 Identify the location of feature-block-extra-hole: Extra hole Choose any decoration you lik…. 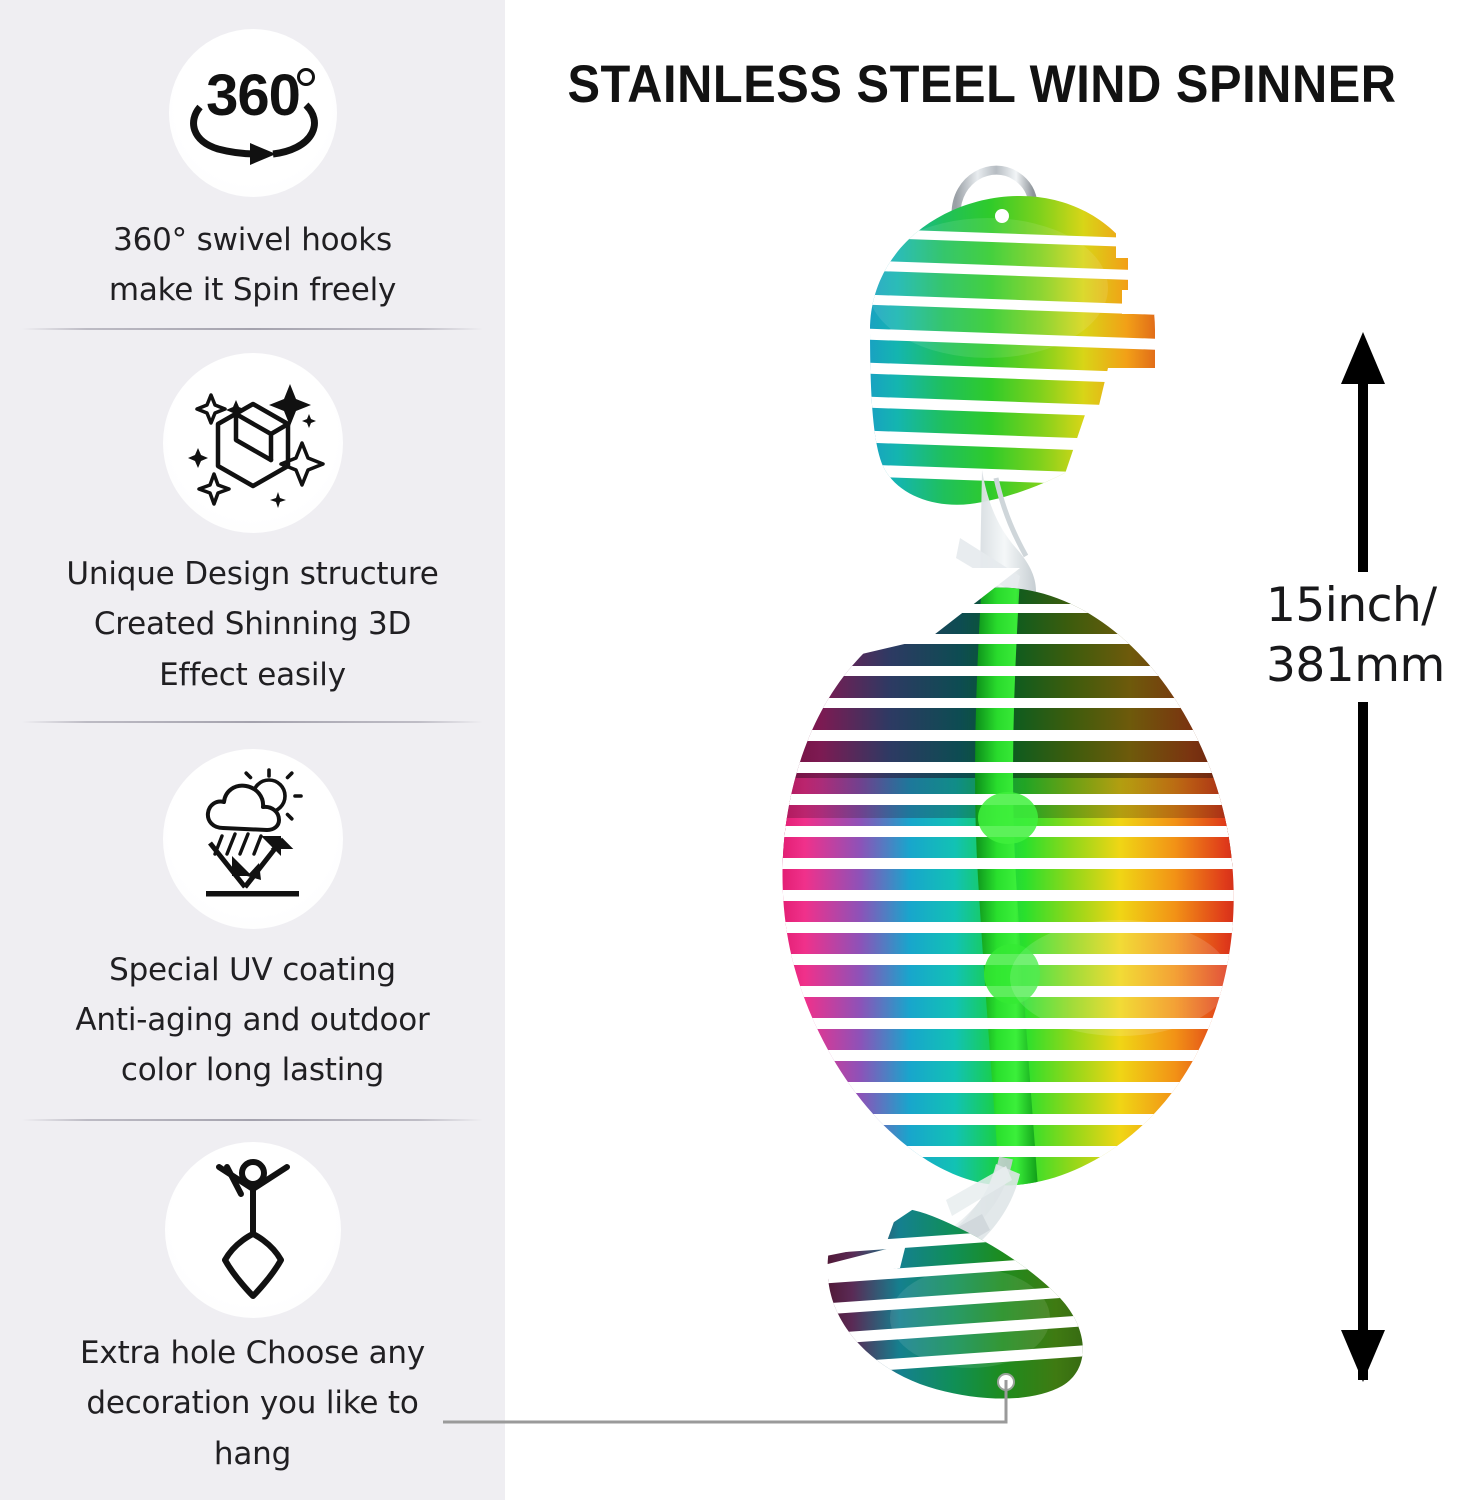
(252, 1310).